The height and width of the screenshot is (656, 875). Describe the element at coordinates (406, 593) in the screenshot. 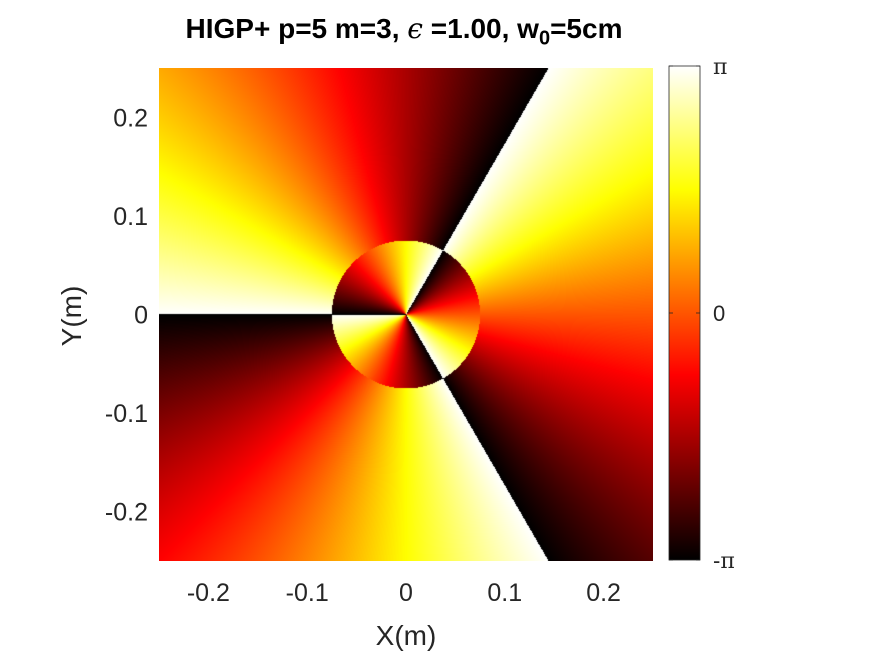

I see `x-tick-label: 0` at that location.